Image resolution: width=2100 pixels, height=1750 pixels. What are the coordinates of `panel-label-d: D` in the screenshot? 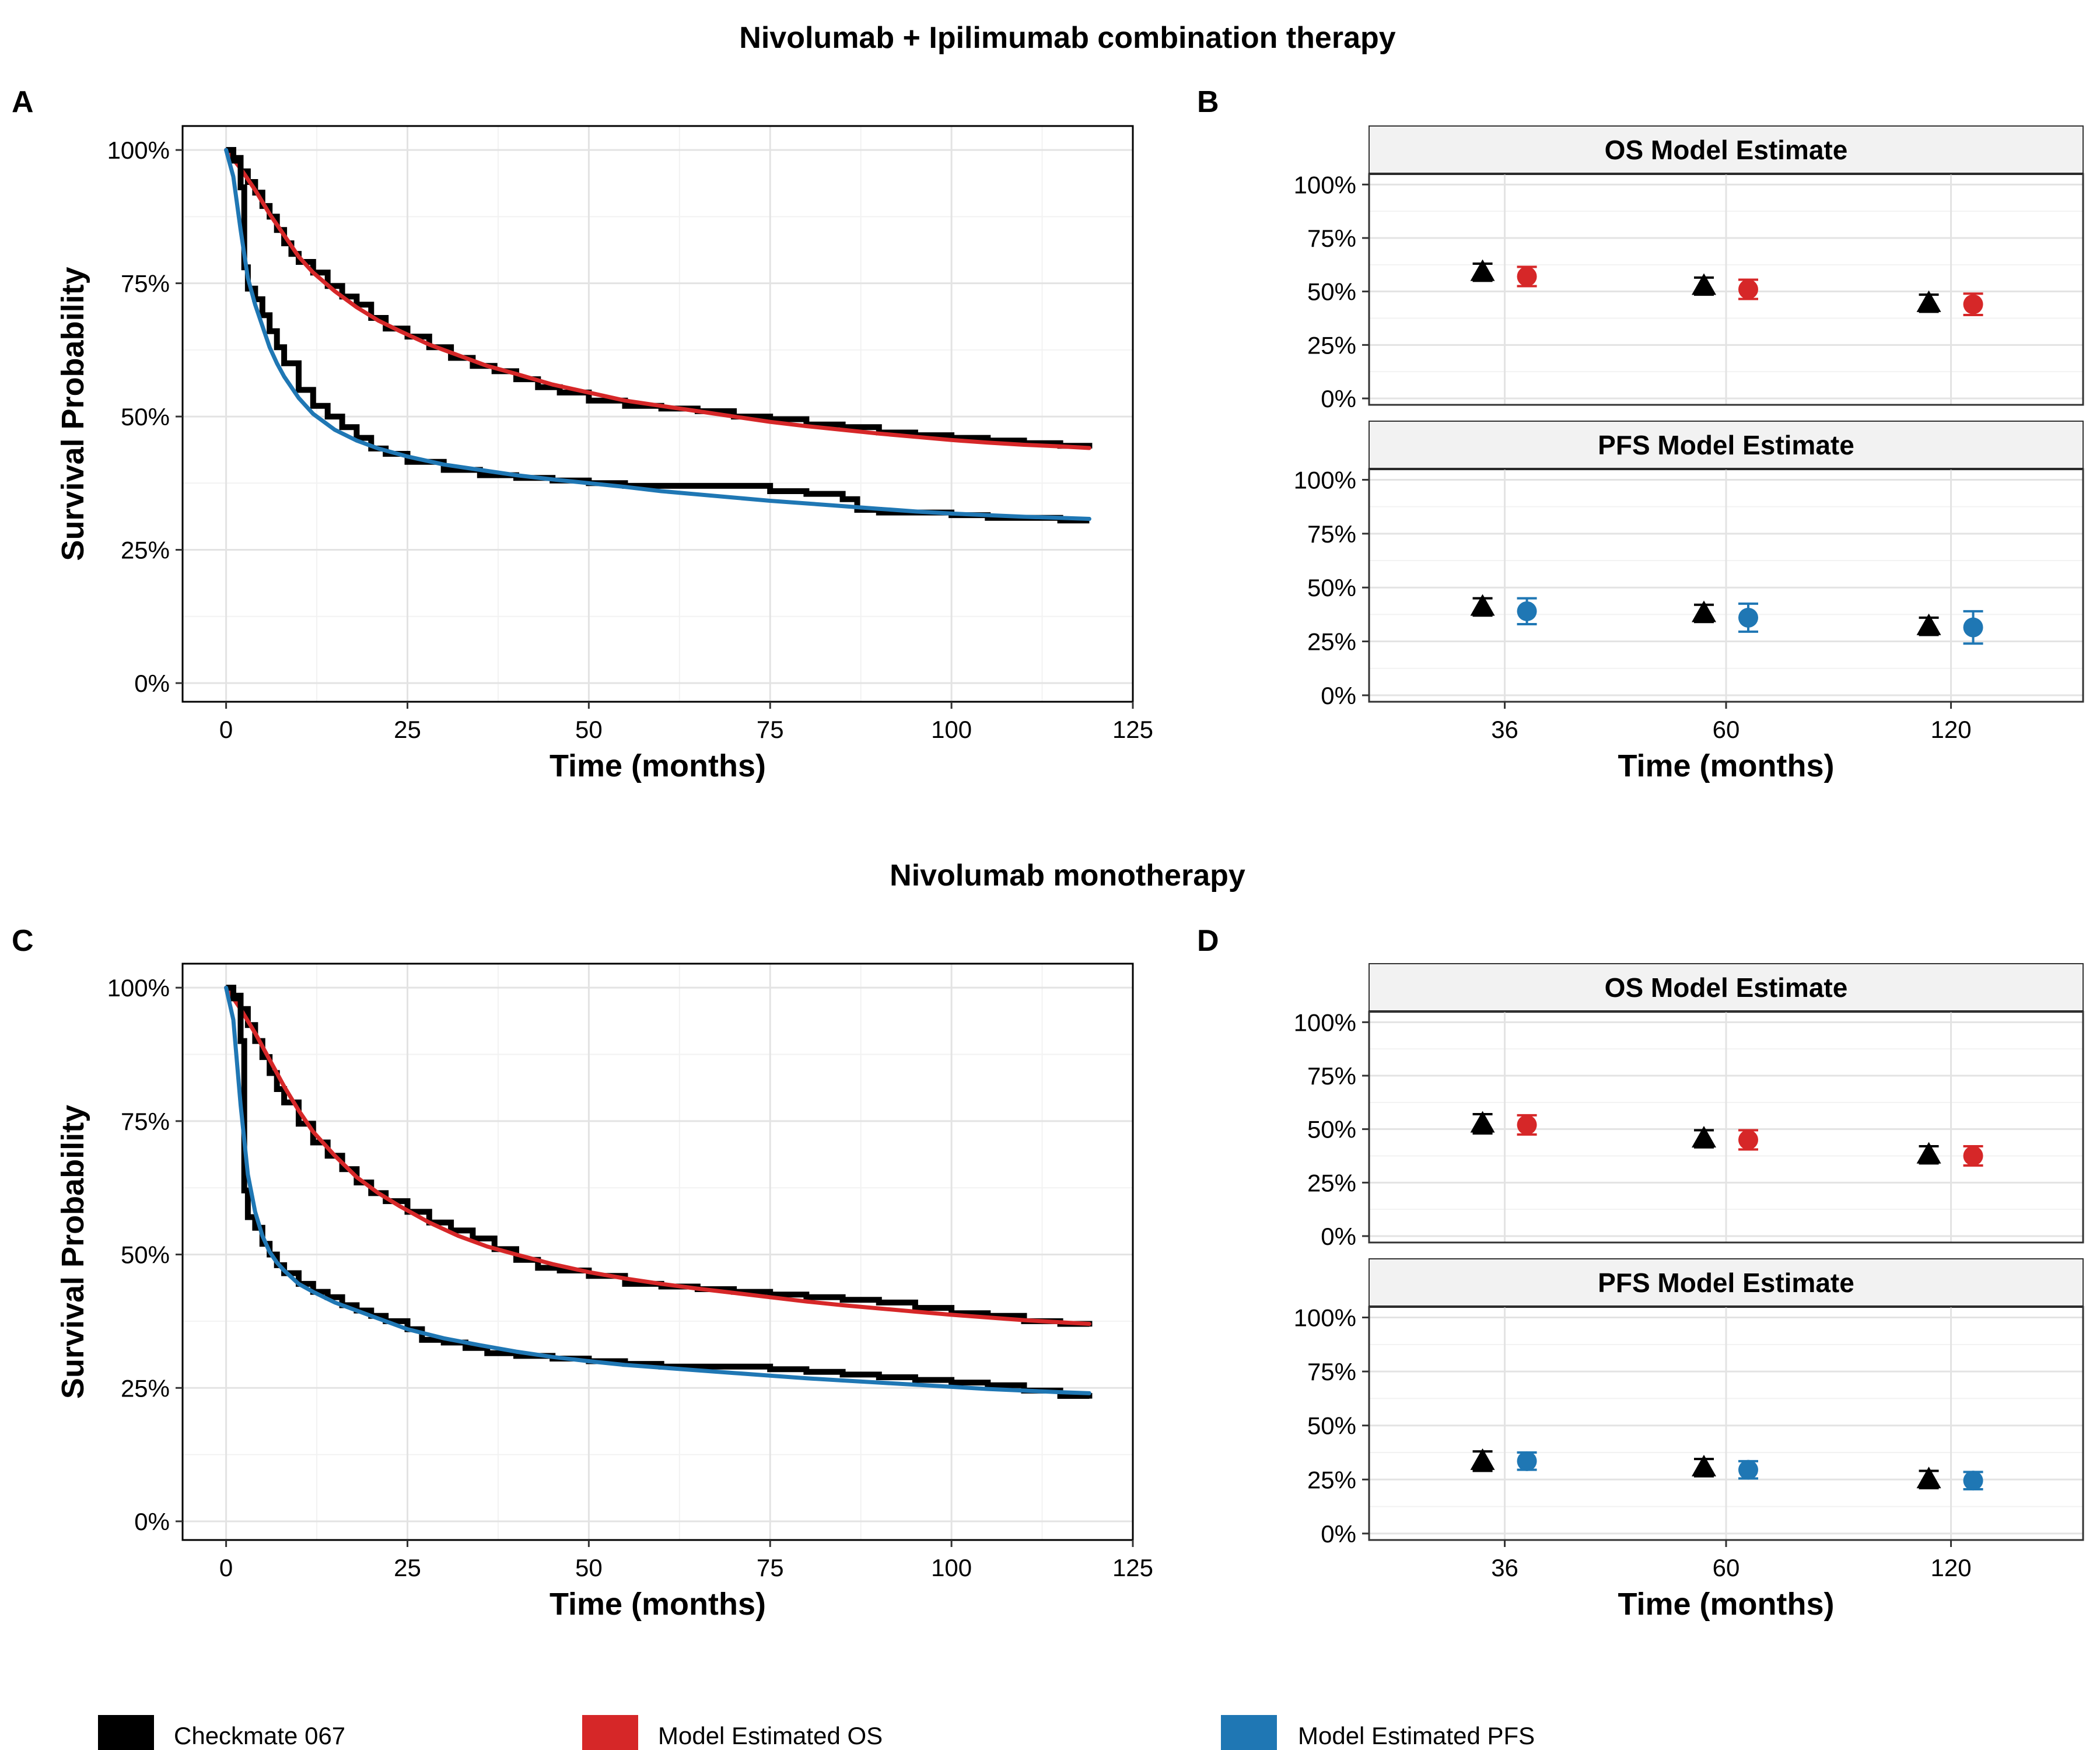 It's located at (1208, 941).